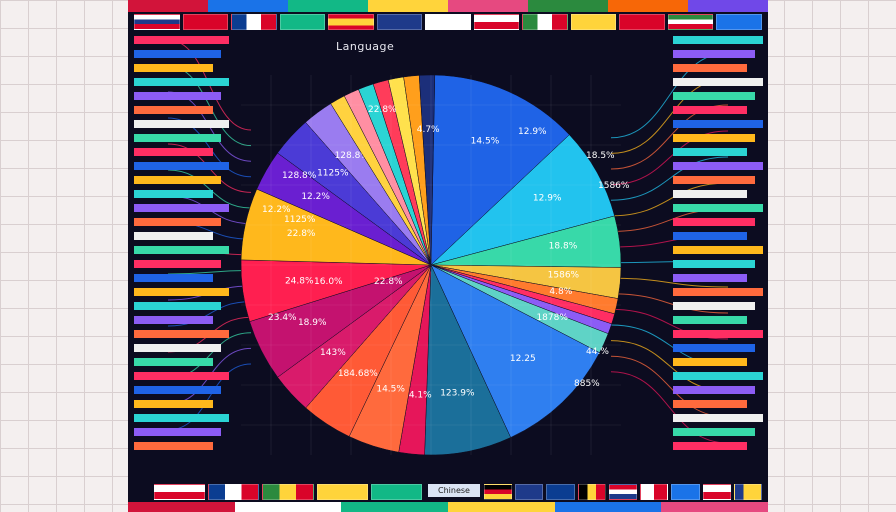 Image resolution: width=896 pixels, height=512 pixels. I want to click on slice-value-label: 184.68%, so click(358, 374).